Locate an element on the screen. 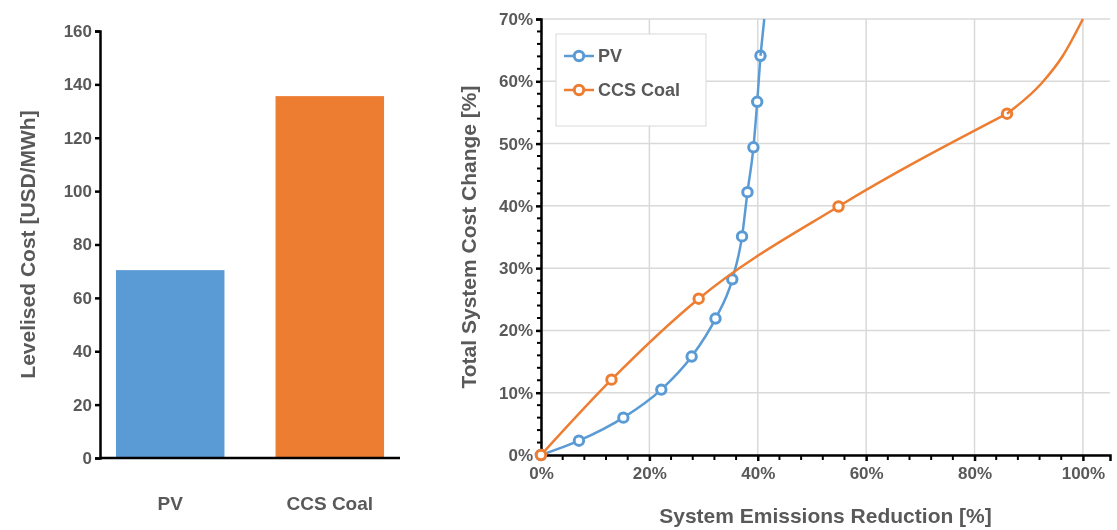  legend-label: CCS Coal is located at coordinates (639, 90).